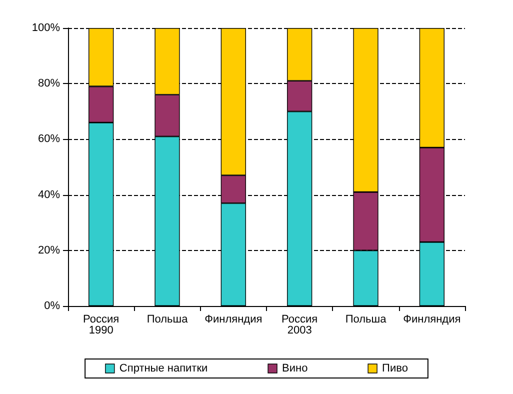 This screenshot has width=513, height=394. What do you see at coordinates (52, 306) in the screenshot?
I see `y-tick-label: 0%` at bounding box center [52, 306].